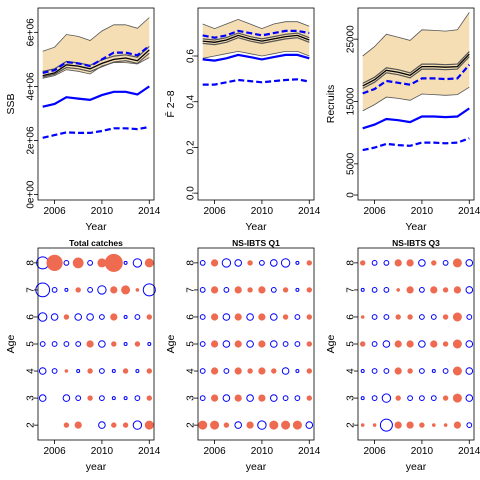 The image size is (480, 480). What do you see at coordinates (11, 344) in the screenshot?
I see `y-axis-label: Age` at bounding box center [11, 344].